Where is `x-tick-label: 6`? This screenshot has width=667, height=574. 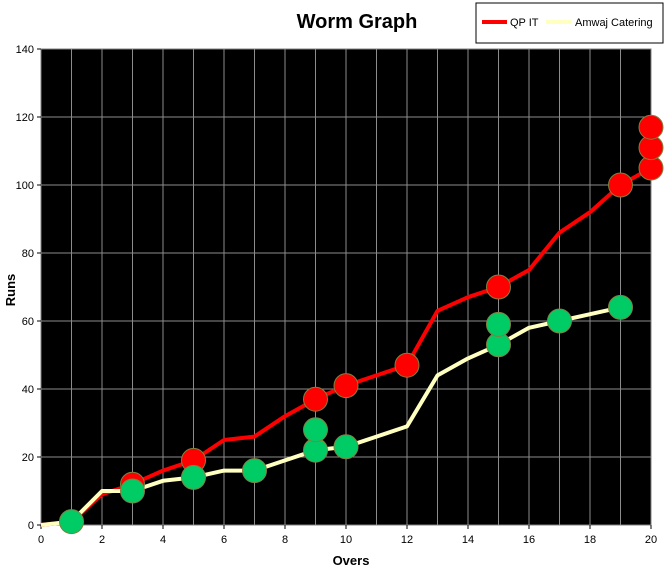
x-tick-label: 6 is located at coordinates (224, 540).